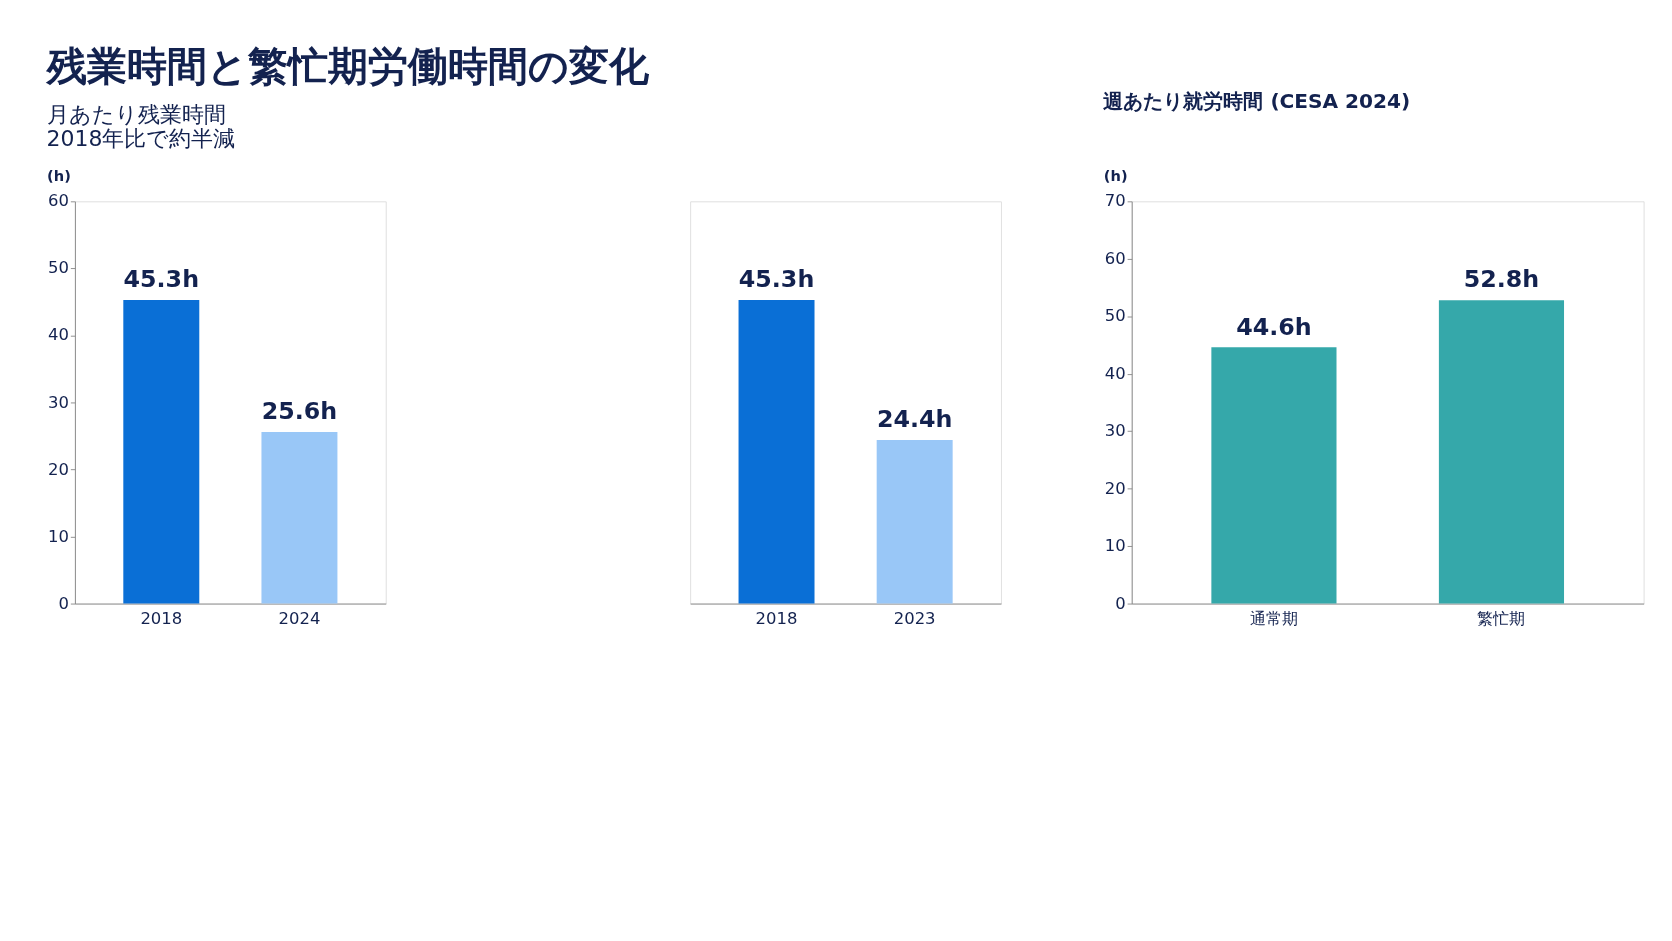 The height and width of the screenshot is (941, 1672). What do you see at coordinates (1273, 619) in the screenshot?
I see `x-tick-label: 通常期` at bounding box center [1273, 619].